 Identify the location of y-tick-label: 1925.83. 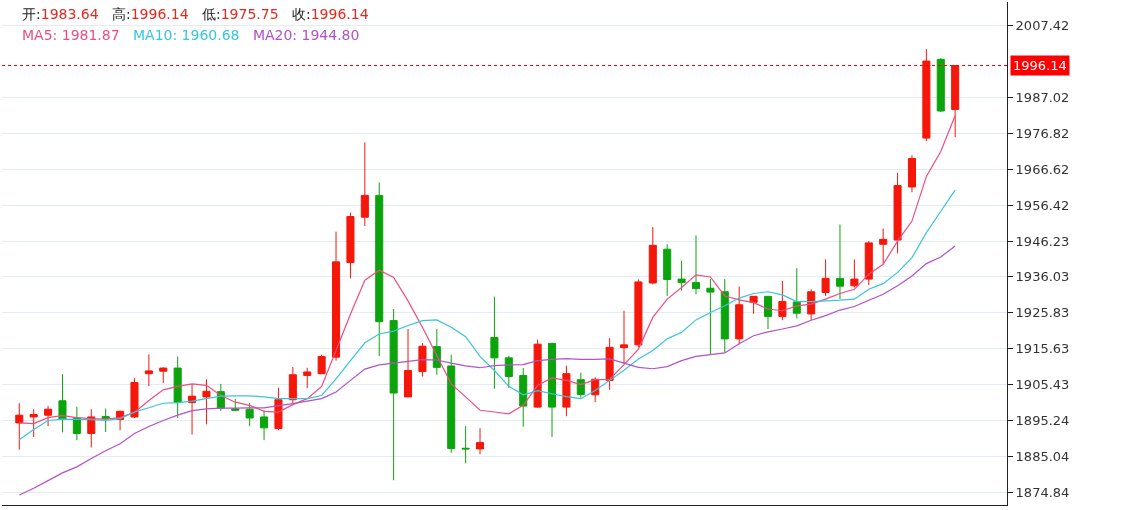
(1042, 313).